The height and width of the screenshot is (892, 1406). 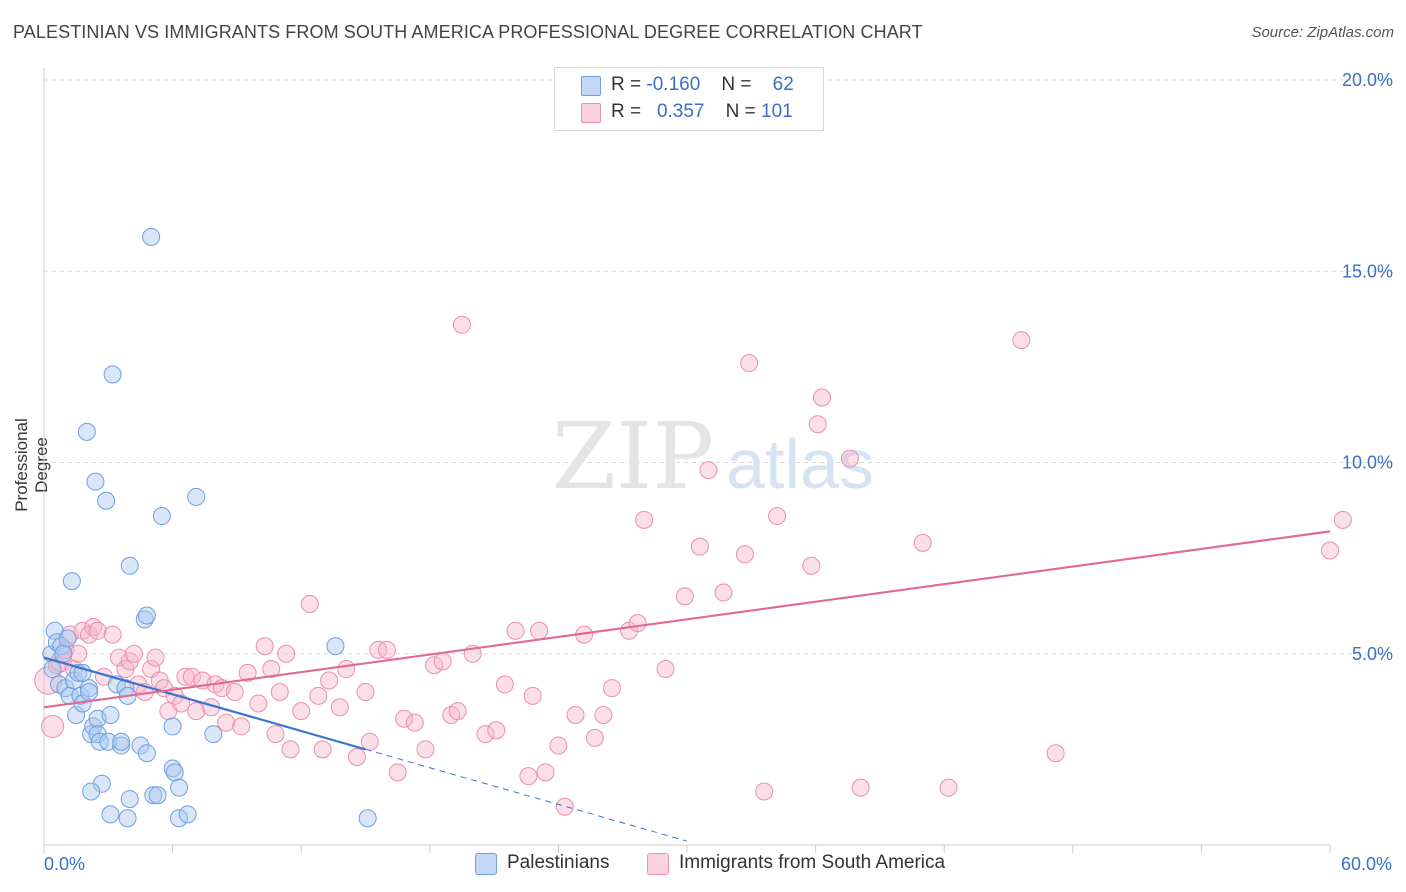 I want to click on legend-r-value: -0.160, so click(x=673, y=84).